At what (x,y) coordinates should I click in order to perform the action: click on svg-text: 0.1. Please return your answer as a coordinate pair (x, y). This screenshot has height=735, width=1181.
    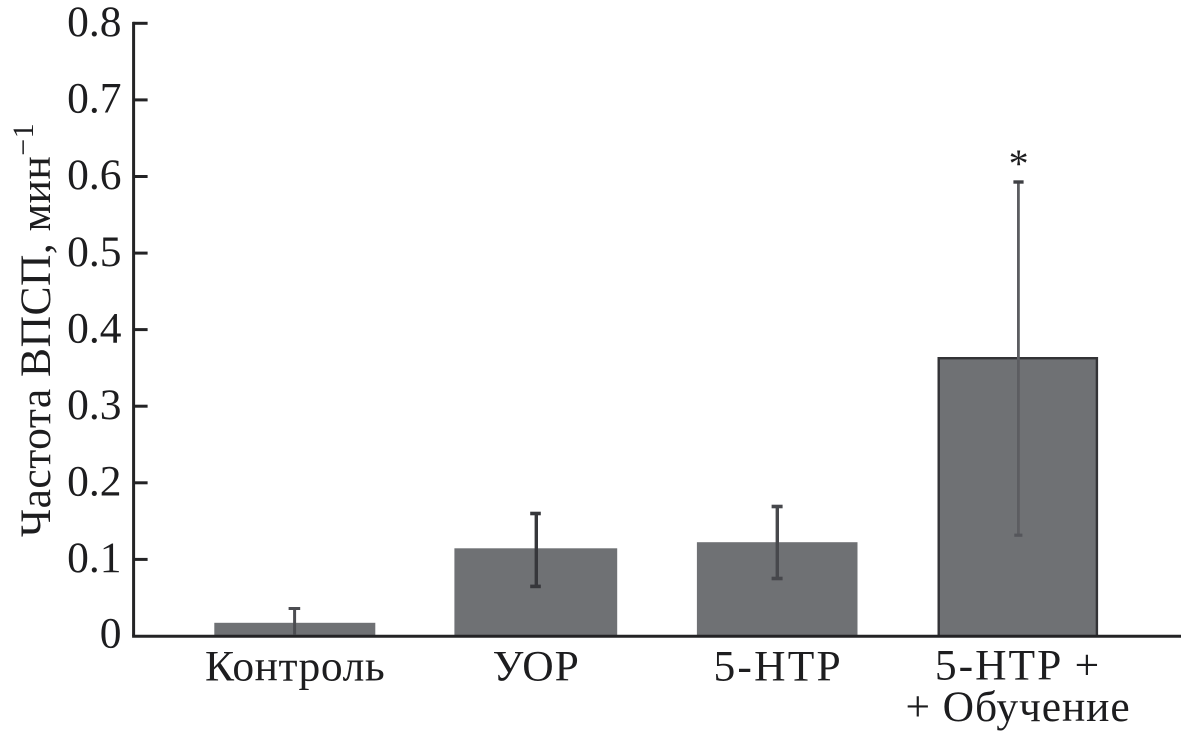
    Looking at the image, I should click on (94, 558).